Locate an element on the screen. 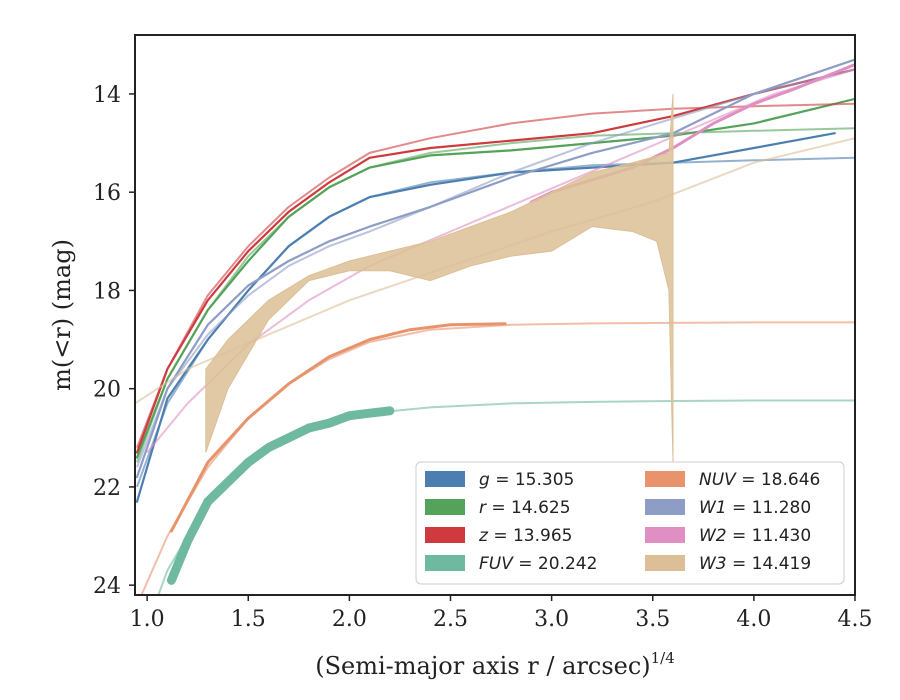  x-tick-label: 3.5 is located at coordinates (652, 619).